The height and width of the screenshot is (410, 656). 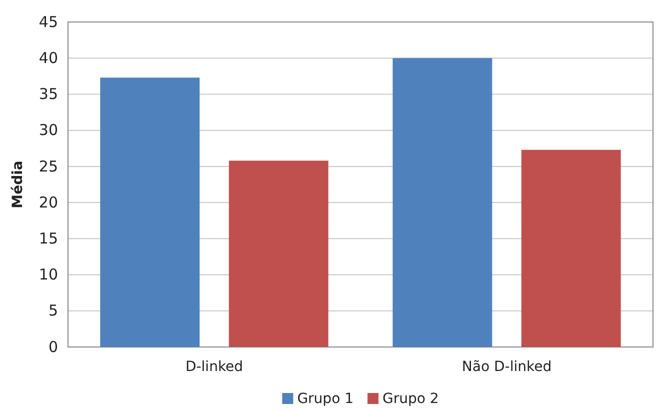 I want to click on y-tick-label: 25, so click(x=48, y=166).